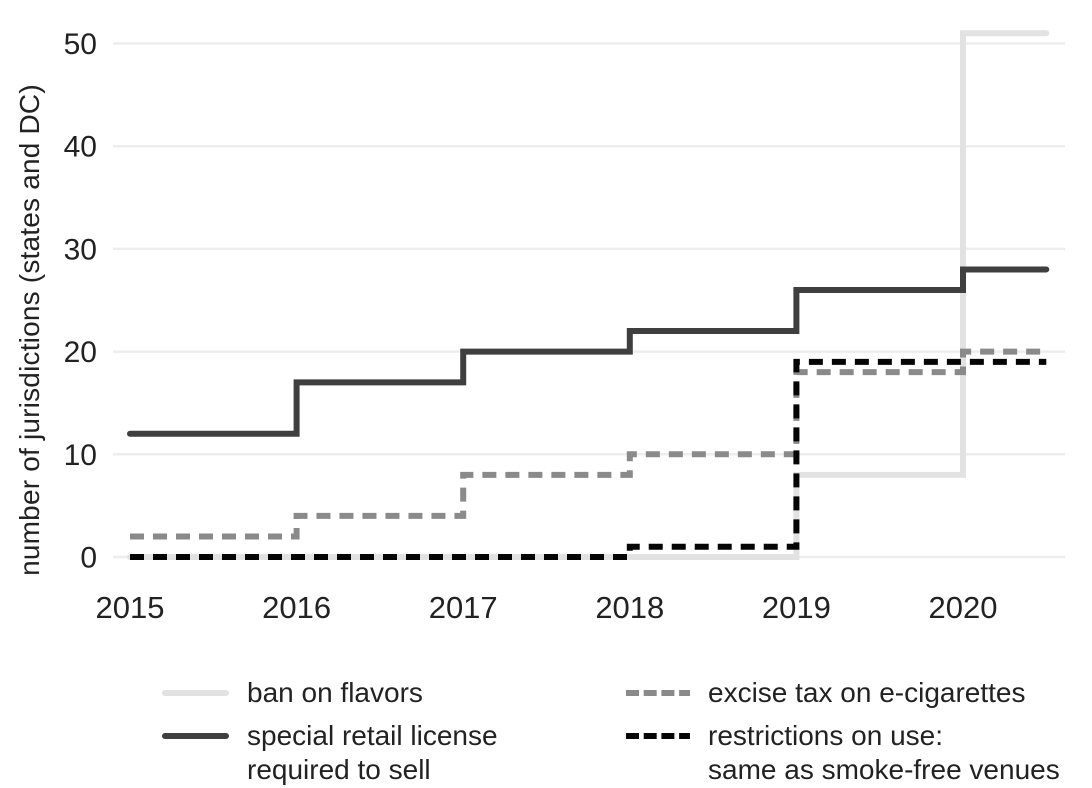  What do you see at coordinates (80, 147) in the screenshot?
I see `y-tick-label: 40` at bounding box center [80, 147].